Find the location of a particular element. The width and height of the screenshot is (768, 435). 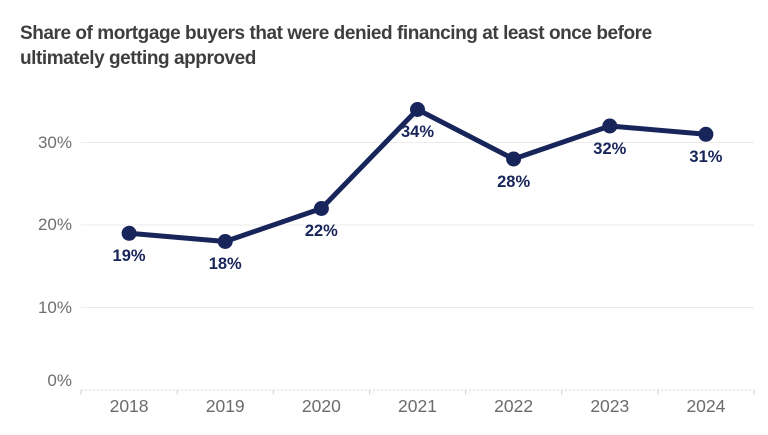

y-axis-tick-label: 20% is located at coordinates (54, 224).